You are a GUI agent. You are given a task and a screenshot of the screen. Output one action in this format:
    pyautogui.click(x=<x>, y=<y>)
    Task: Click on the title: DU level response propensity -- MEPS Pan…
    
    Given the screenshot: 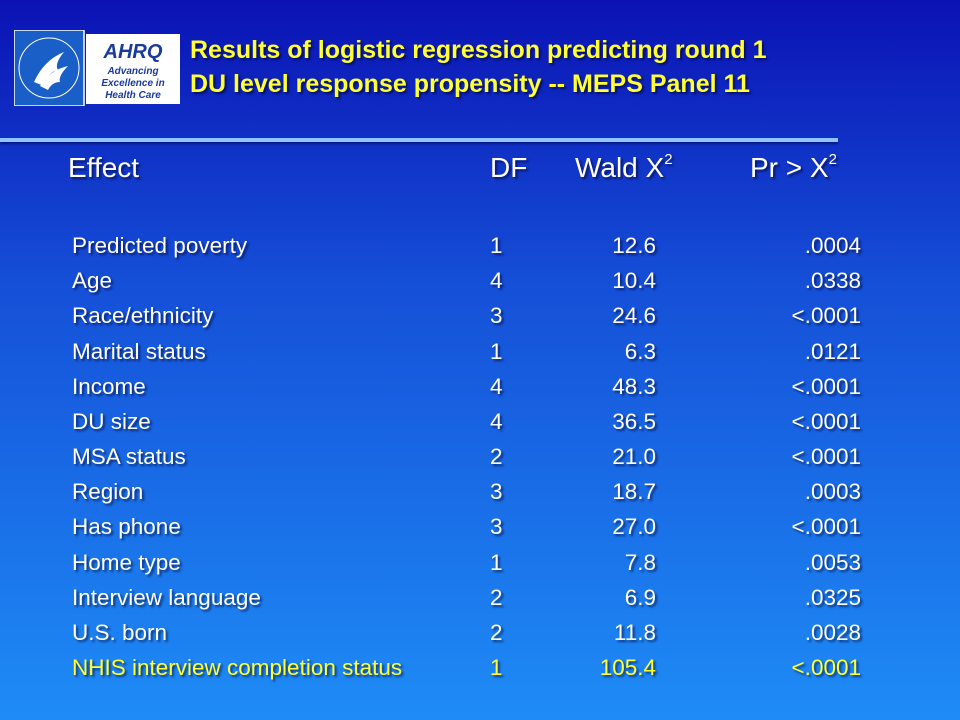 What is the action you would take?
    pyautogui.click(x=470, y=84)
    